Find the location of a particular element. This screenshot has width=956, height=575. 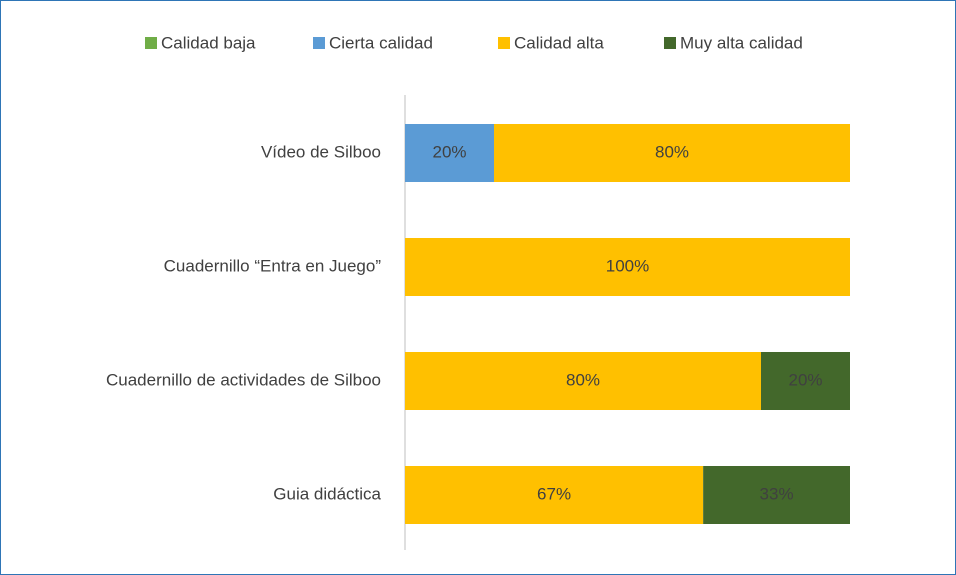

data-label: 100% is located at coordinates (627, 265).